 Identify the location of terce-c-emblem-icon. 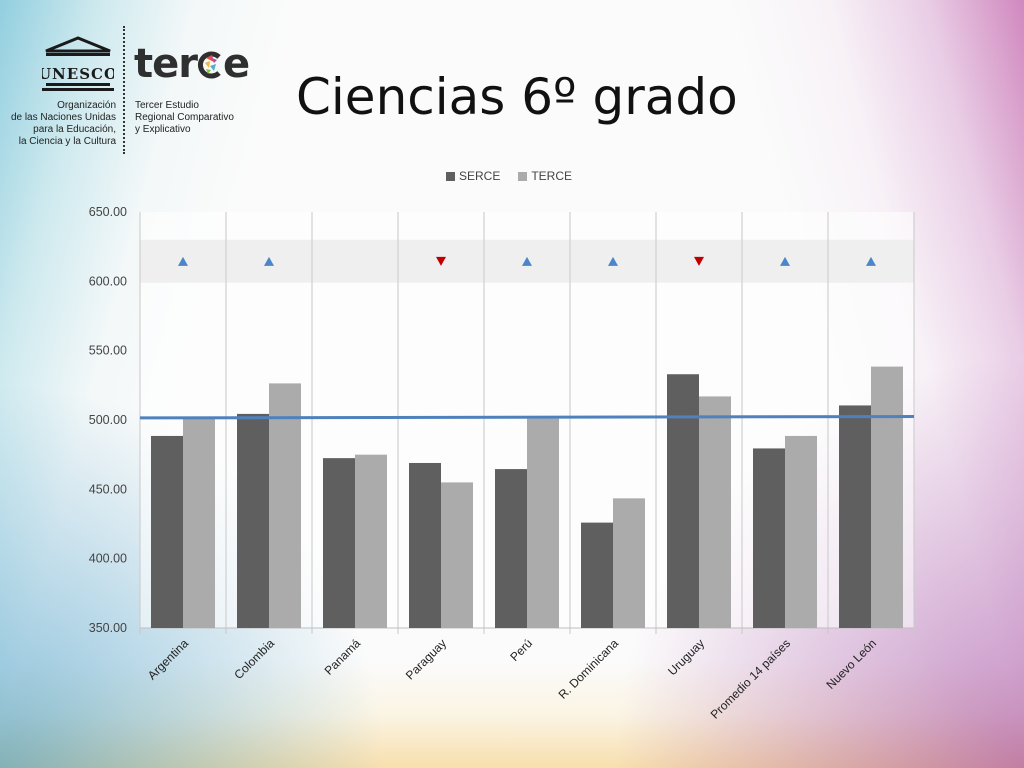
(210, 60).